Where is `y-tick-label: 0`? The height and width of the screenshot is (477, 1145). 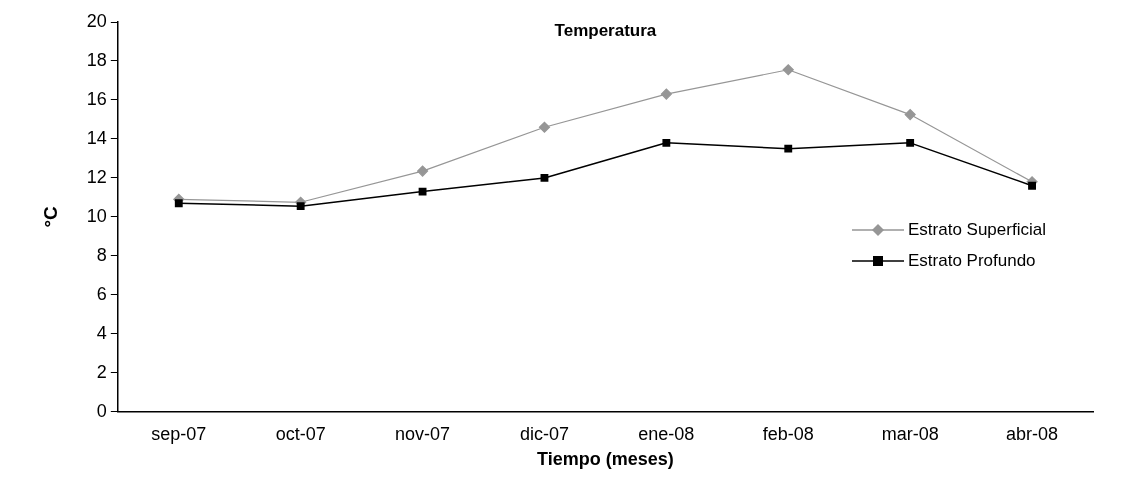
y-tick-label: 0 is located at coordinates (101, 410).